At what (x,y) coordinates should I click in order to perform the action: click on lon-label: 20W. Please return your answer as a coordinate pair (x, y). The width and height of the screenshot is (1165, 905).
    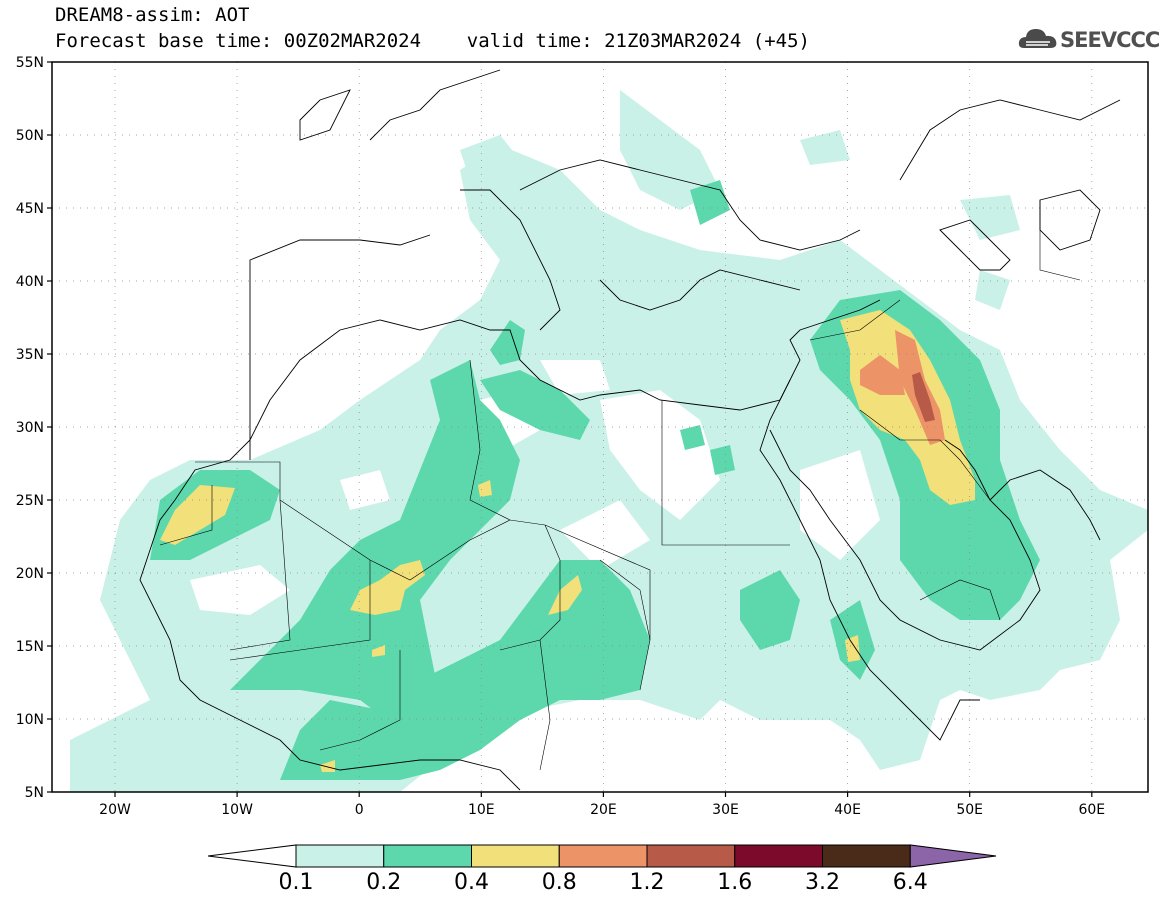
    Looking at the image, I should click on (115, 810).